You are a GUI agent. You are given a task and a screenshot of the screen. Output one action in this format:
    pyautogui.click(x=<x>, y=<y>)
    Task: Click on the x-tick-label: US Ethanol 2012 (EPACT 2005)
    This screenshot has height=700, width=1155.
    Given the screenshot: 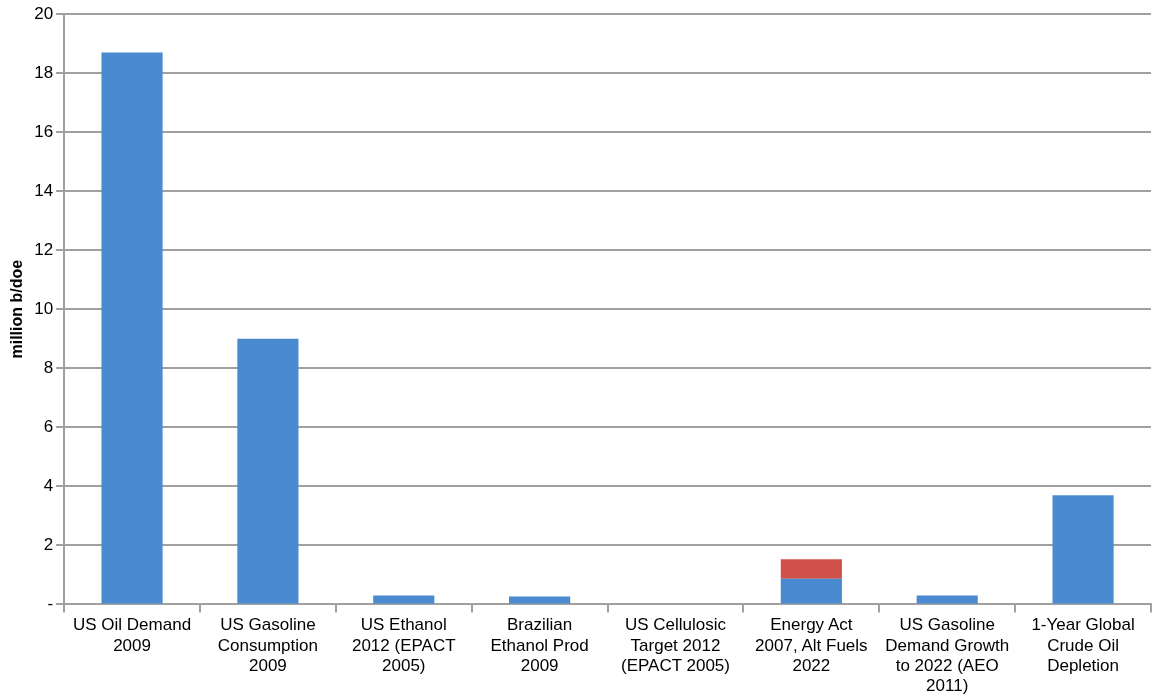 What is the action you would take?
    pyautogui.click(x=403, y=645)
    